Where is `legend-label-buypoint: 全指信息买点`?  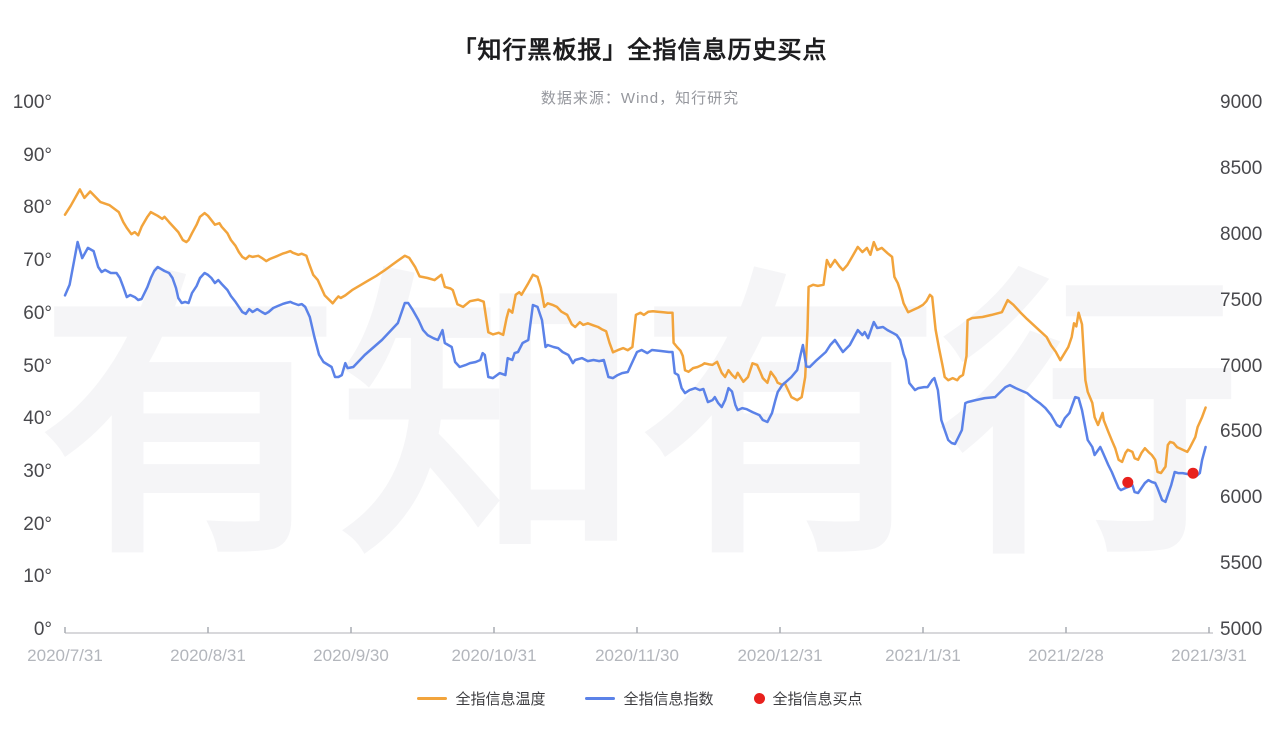 legend-label-buypoint: 全指信息买点 is located at coordinates (817, 699).